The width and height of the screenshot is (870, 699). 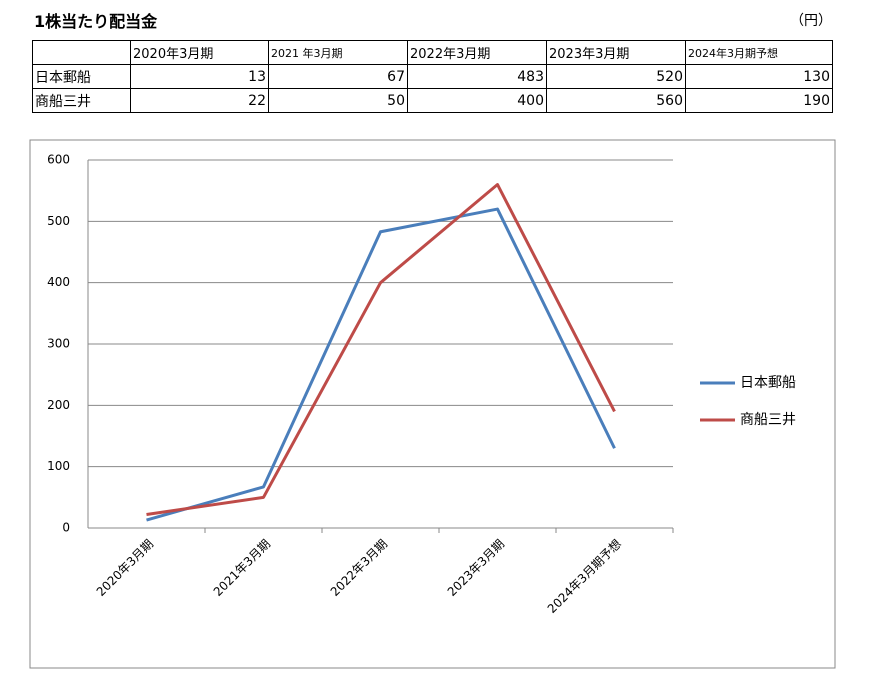 What do you see at coordinates (58, 160) in the screenshot?
I see `y-tick-label: 600` at bounding box center [58, 160].